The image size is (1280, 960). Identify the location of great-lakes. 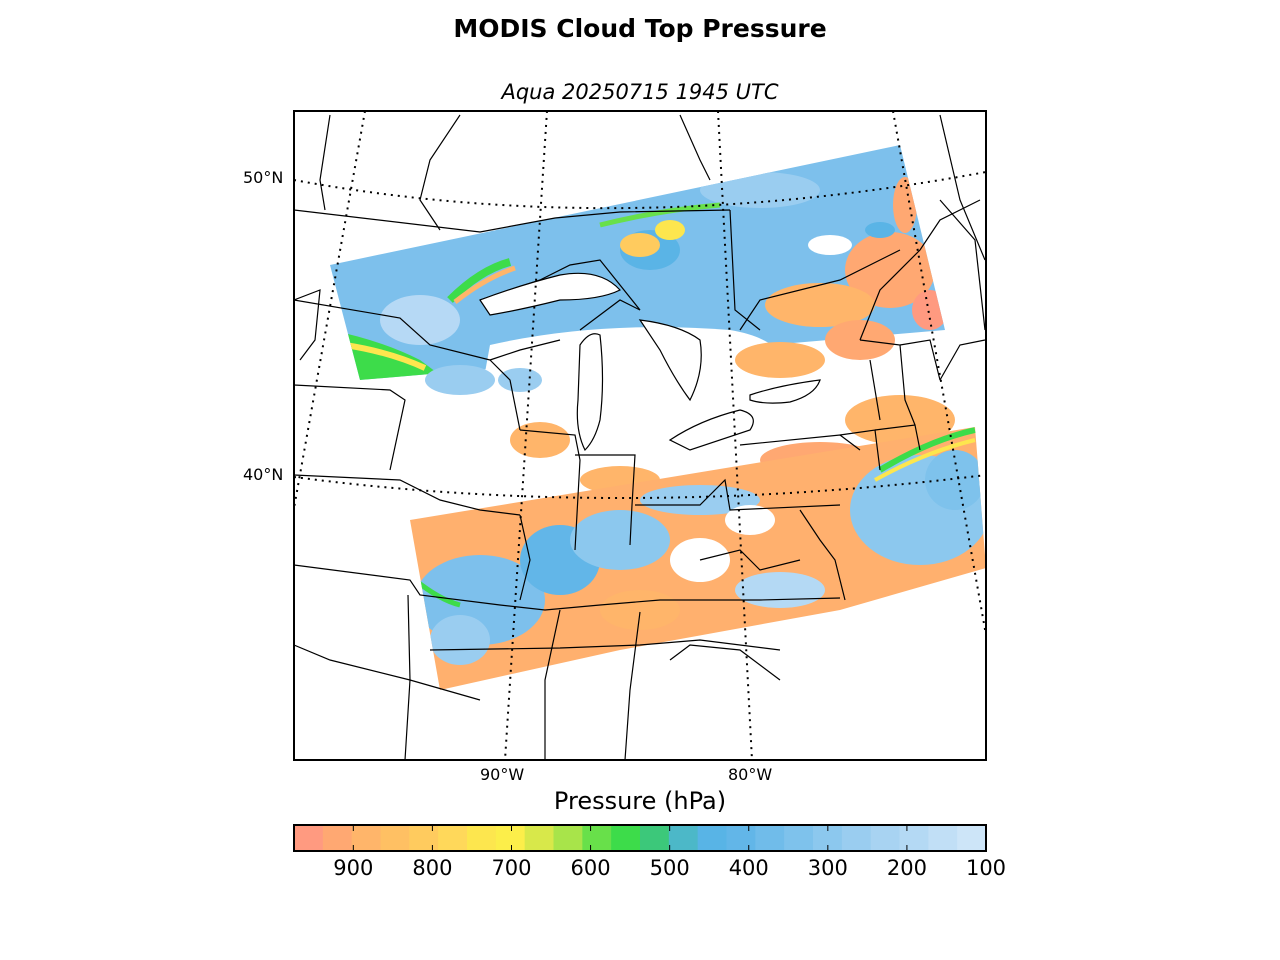
(650, 362).